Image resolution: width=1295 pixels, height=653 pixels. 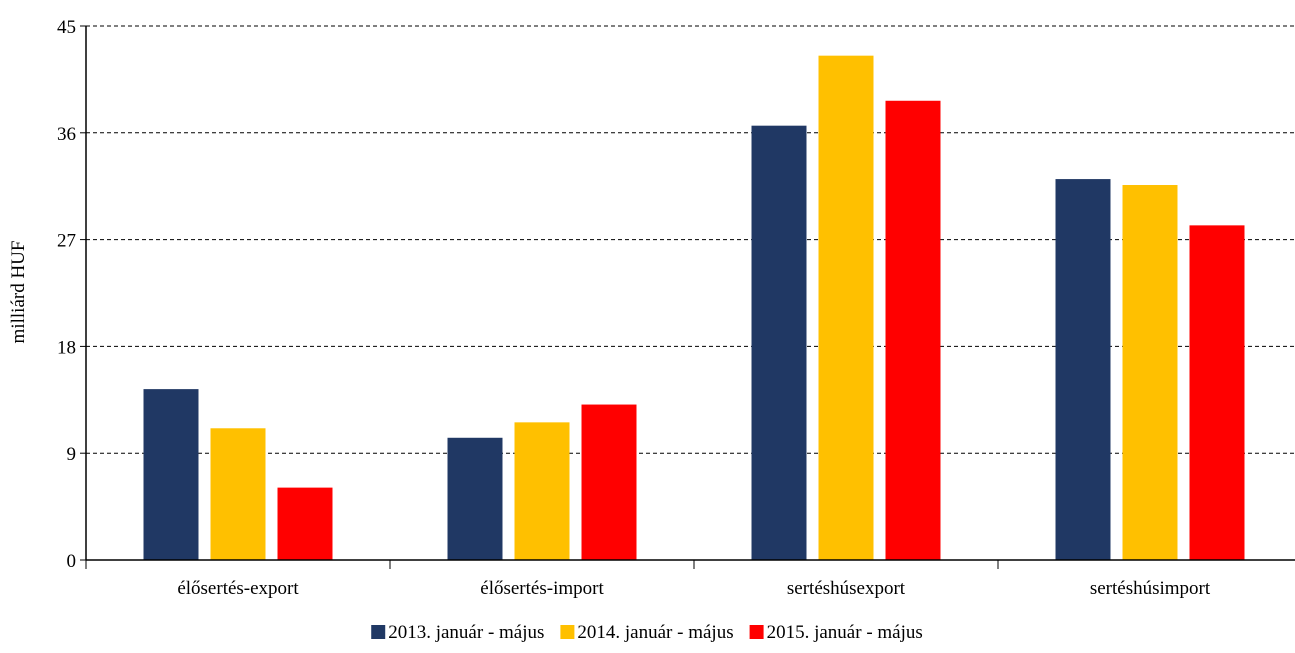 I want to click on y-tick-label: 45, so click(x=66, y=27).